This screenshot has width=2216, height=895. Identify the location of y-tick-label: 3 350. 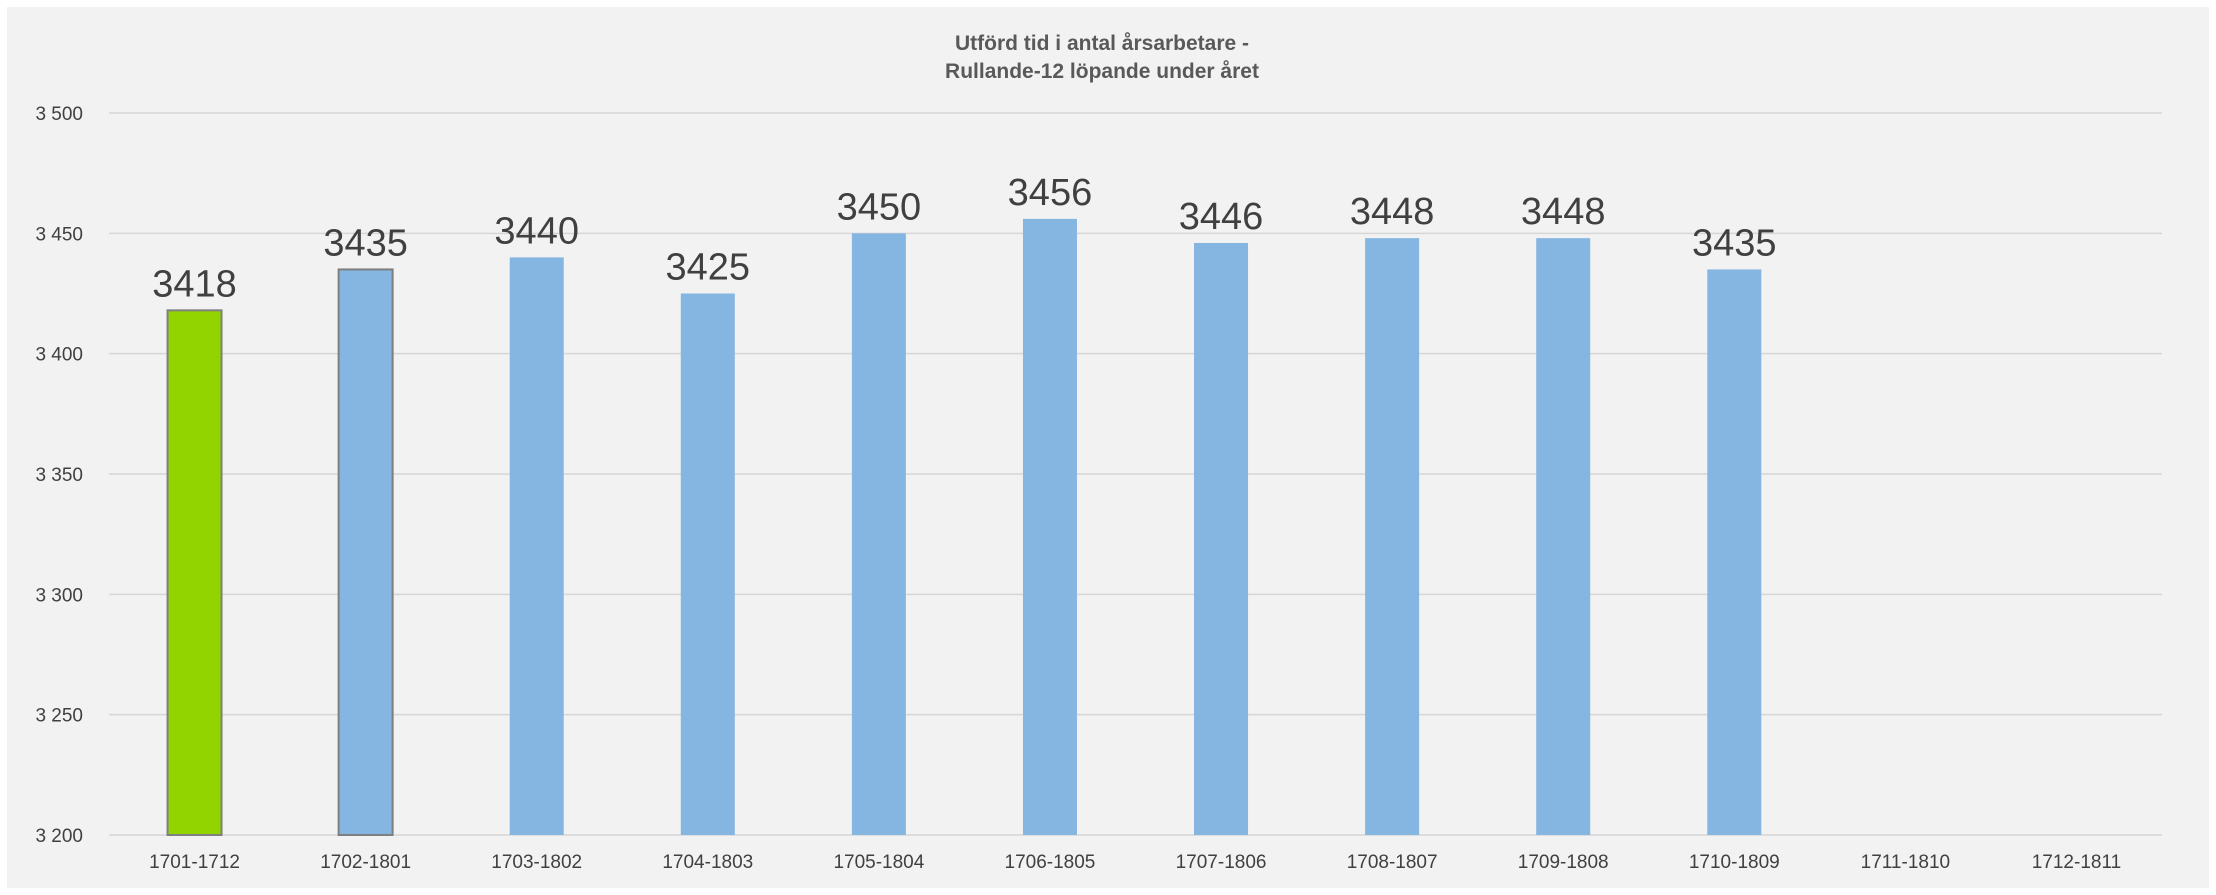
(59, 475).